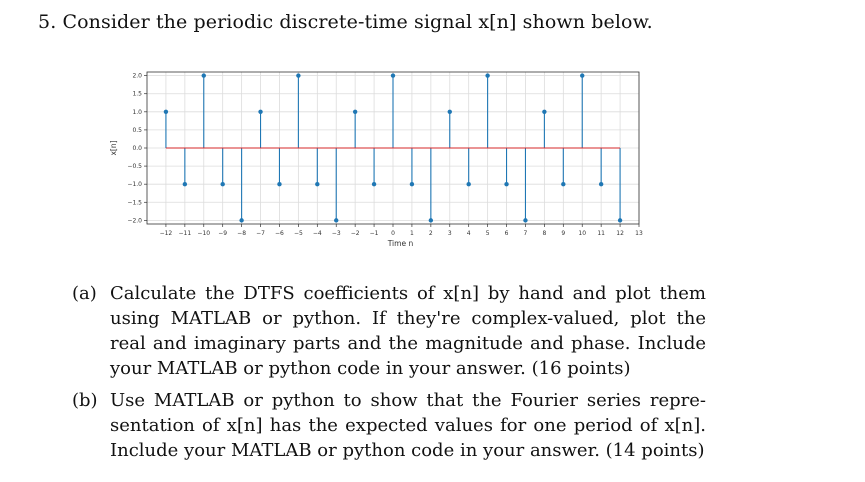 This screenshot has height=482, width=865. I want to click on x-tick-label: −4, so click(317, 233).